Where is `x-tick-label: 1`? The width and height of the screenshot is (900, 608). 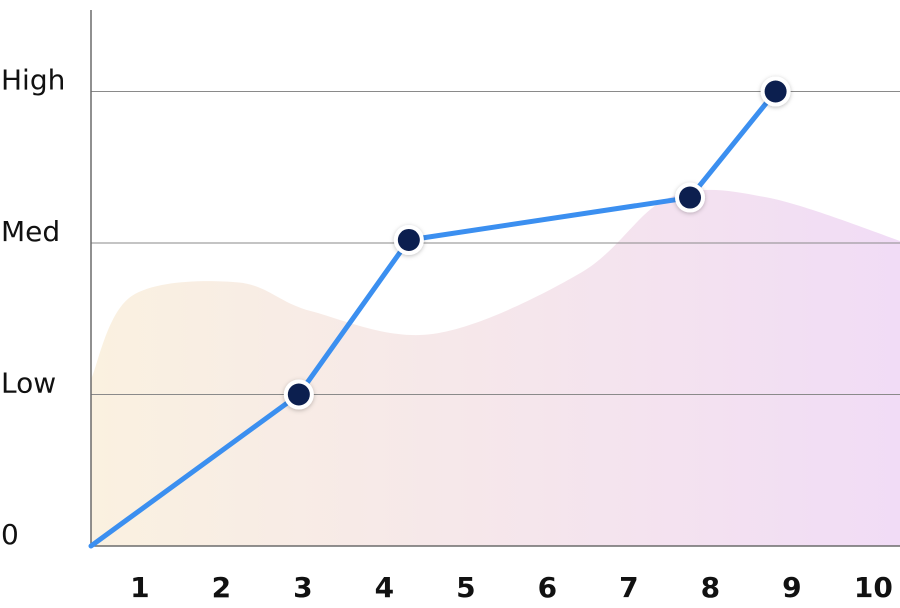
x-tick-label: 1 is located at coordinates (139, 587).